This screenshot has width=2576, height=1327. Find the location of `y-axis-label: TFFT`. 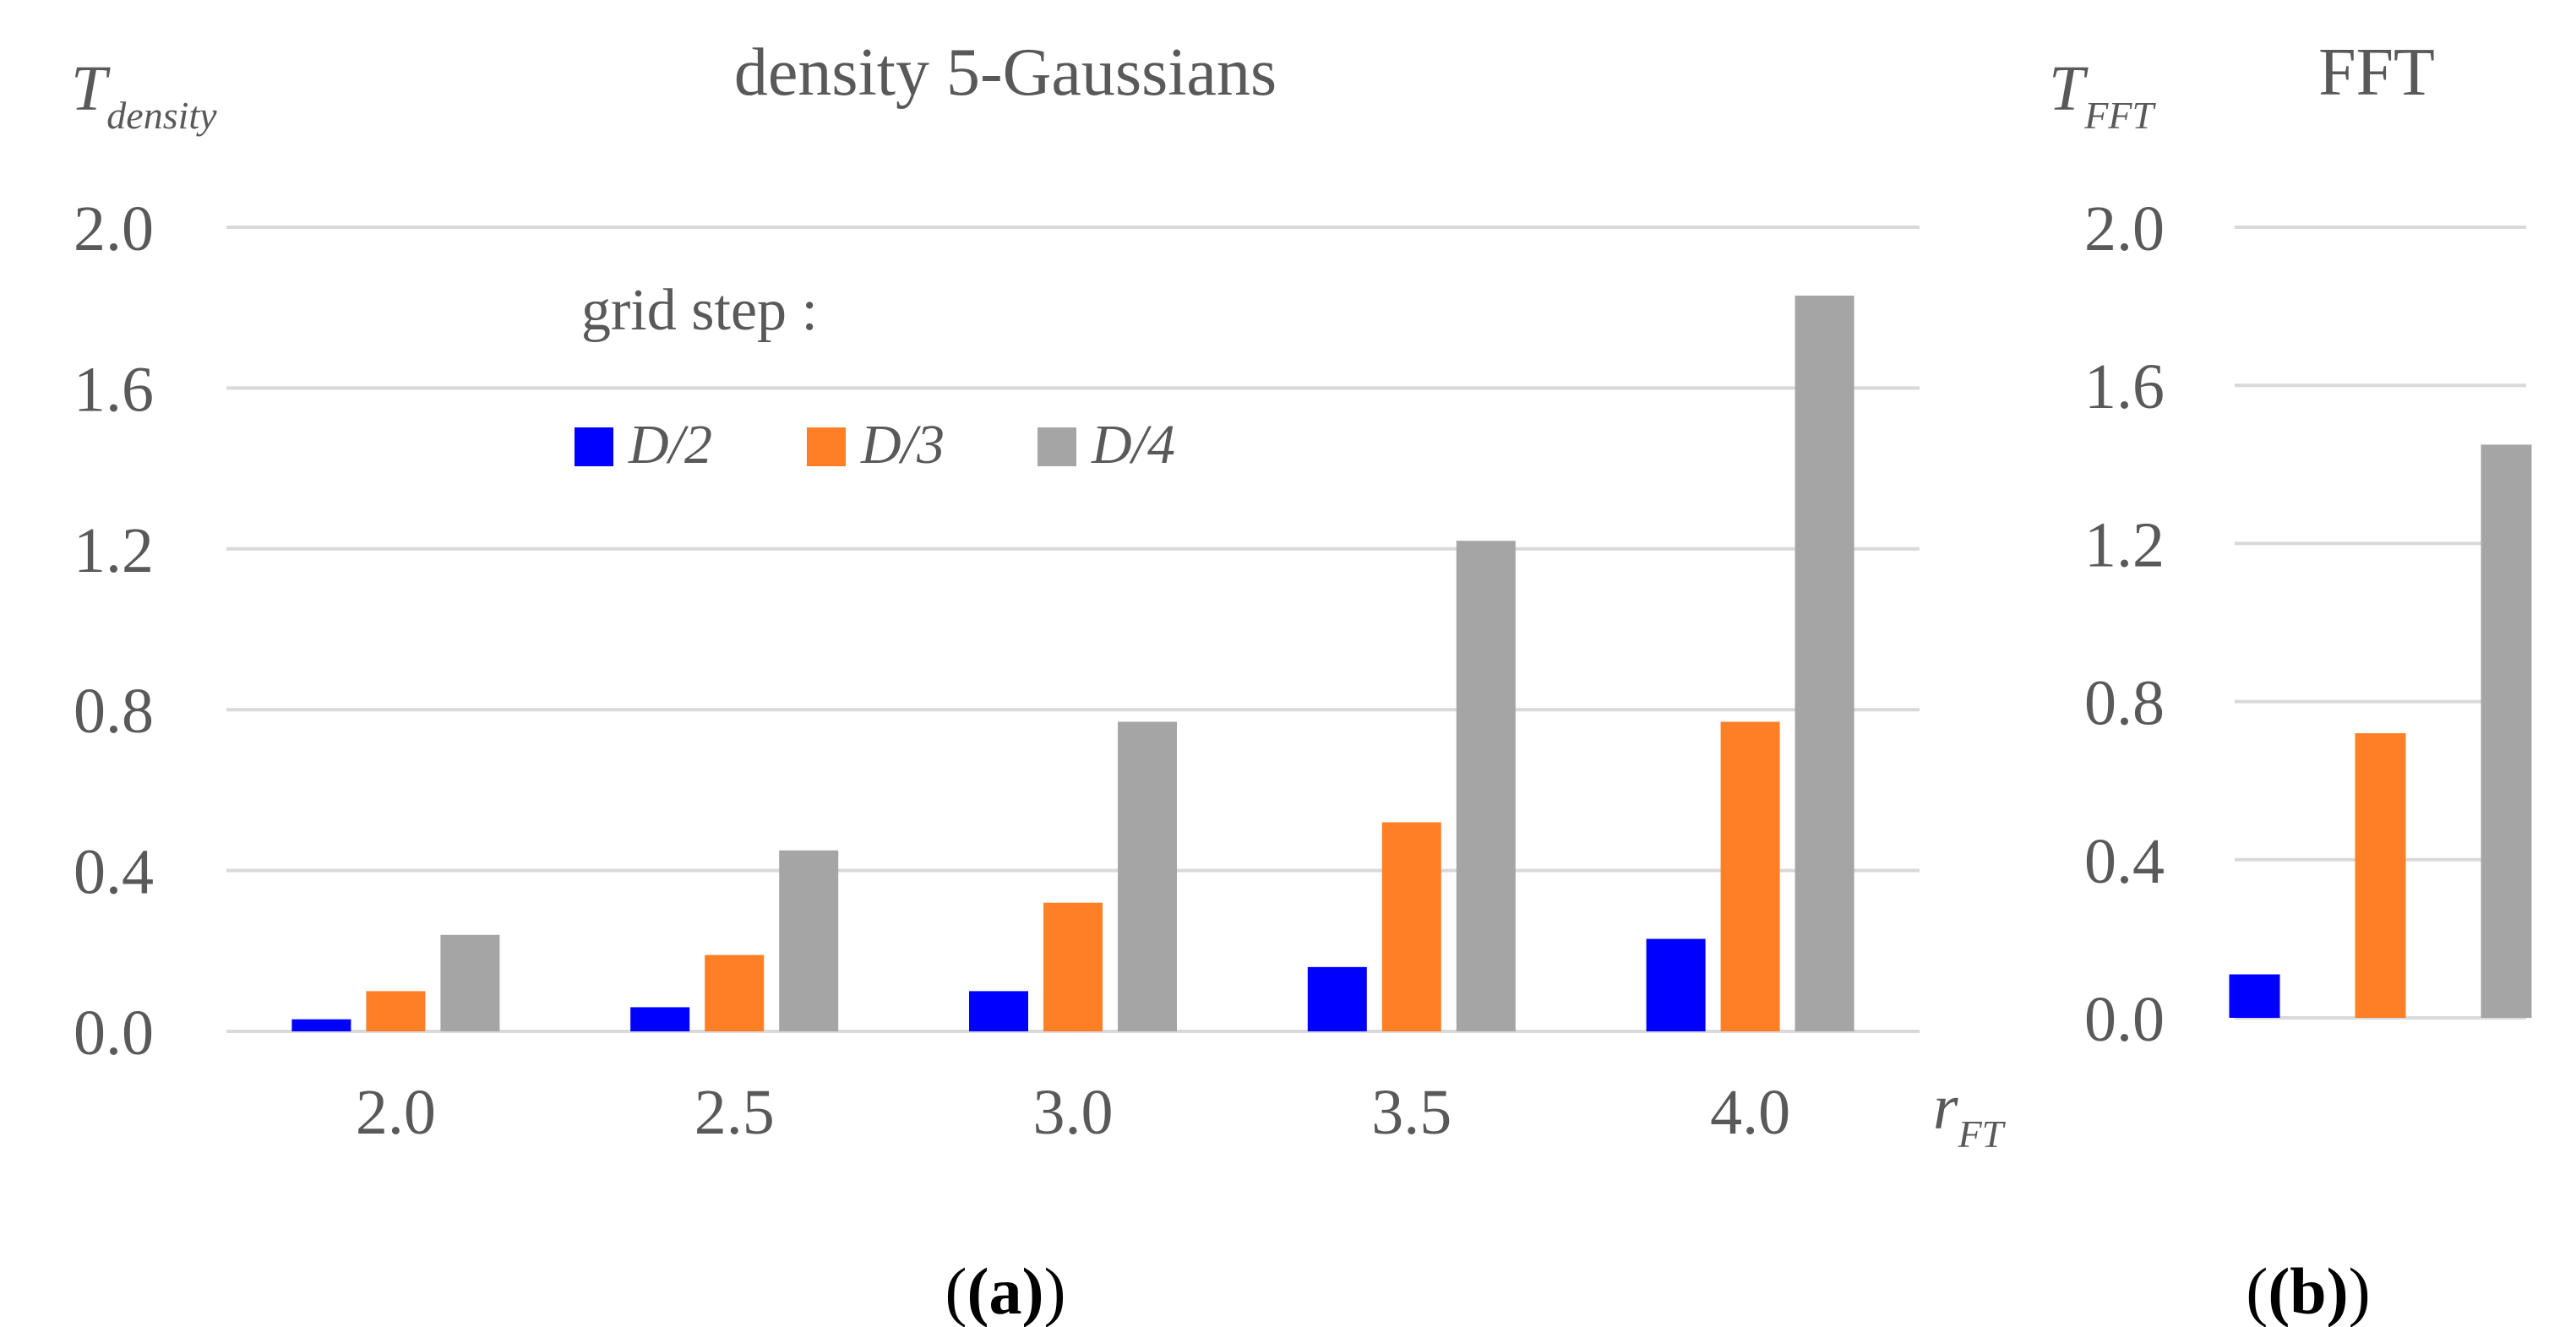

y-axis-label: TFFT is located at coordinates (2102, 95).